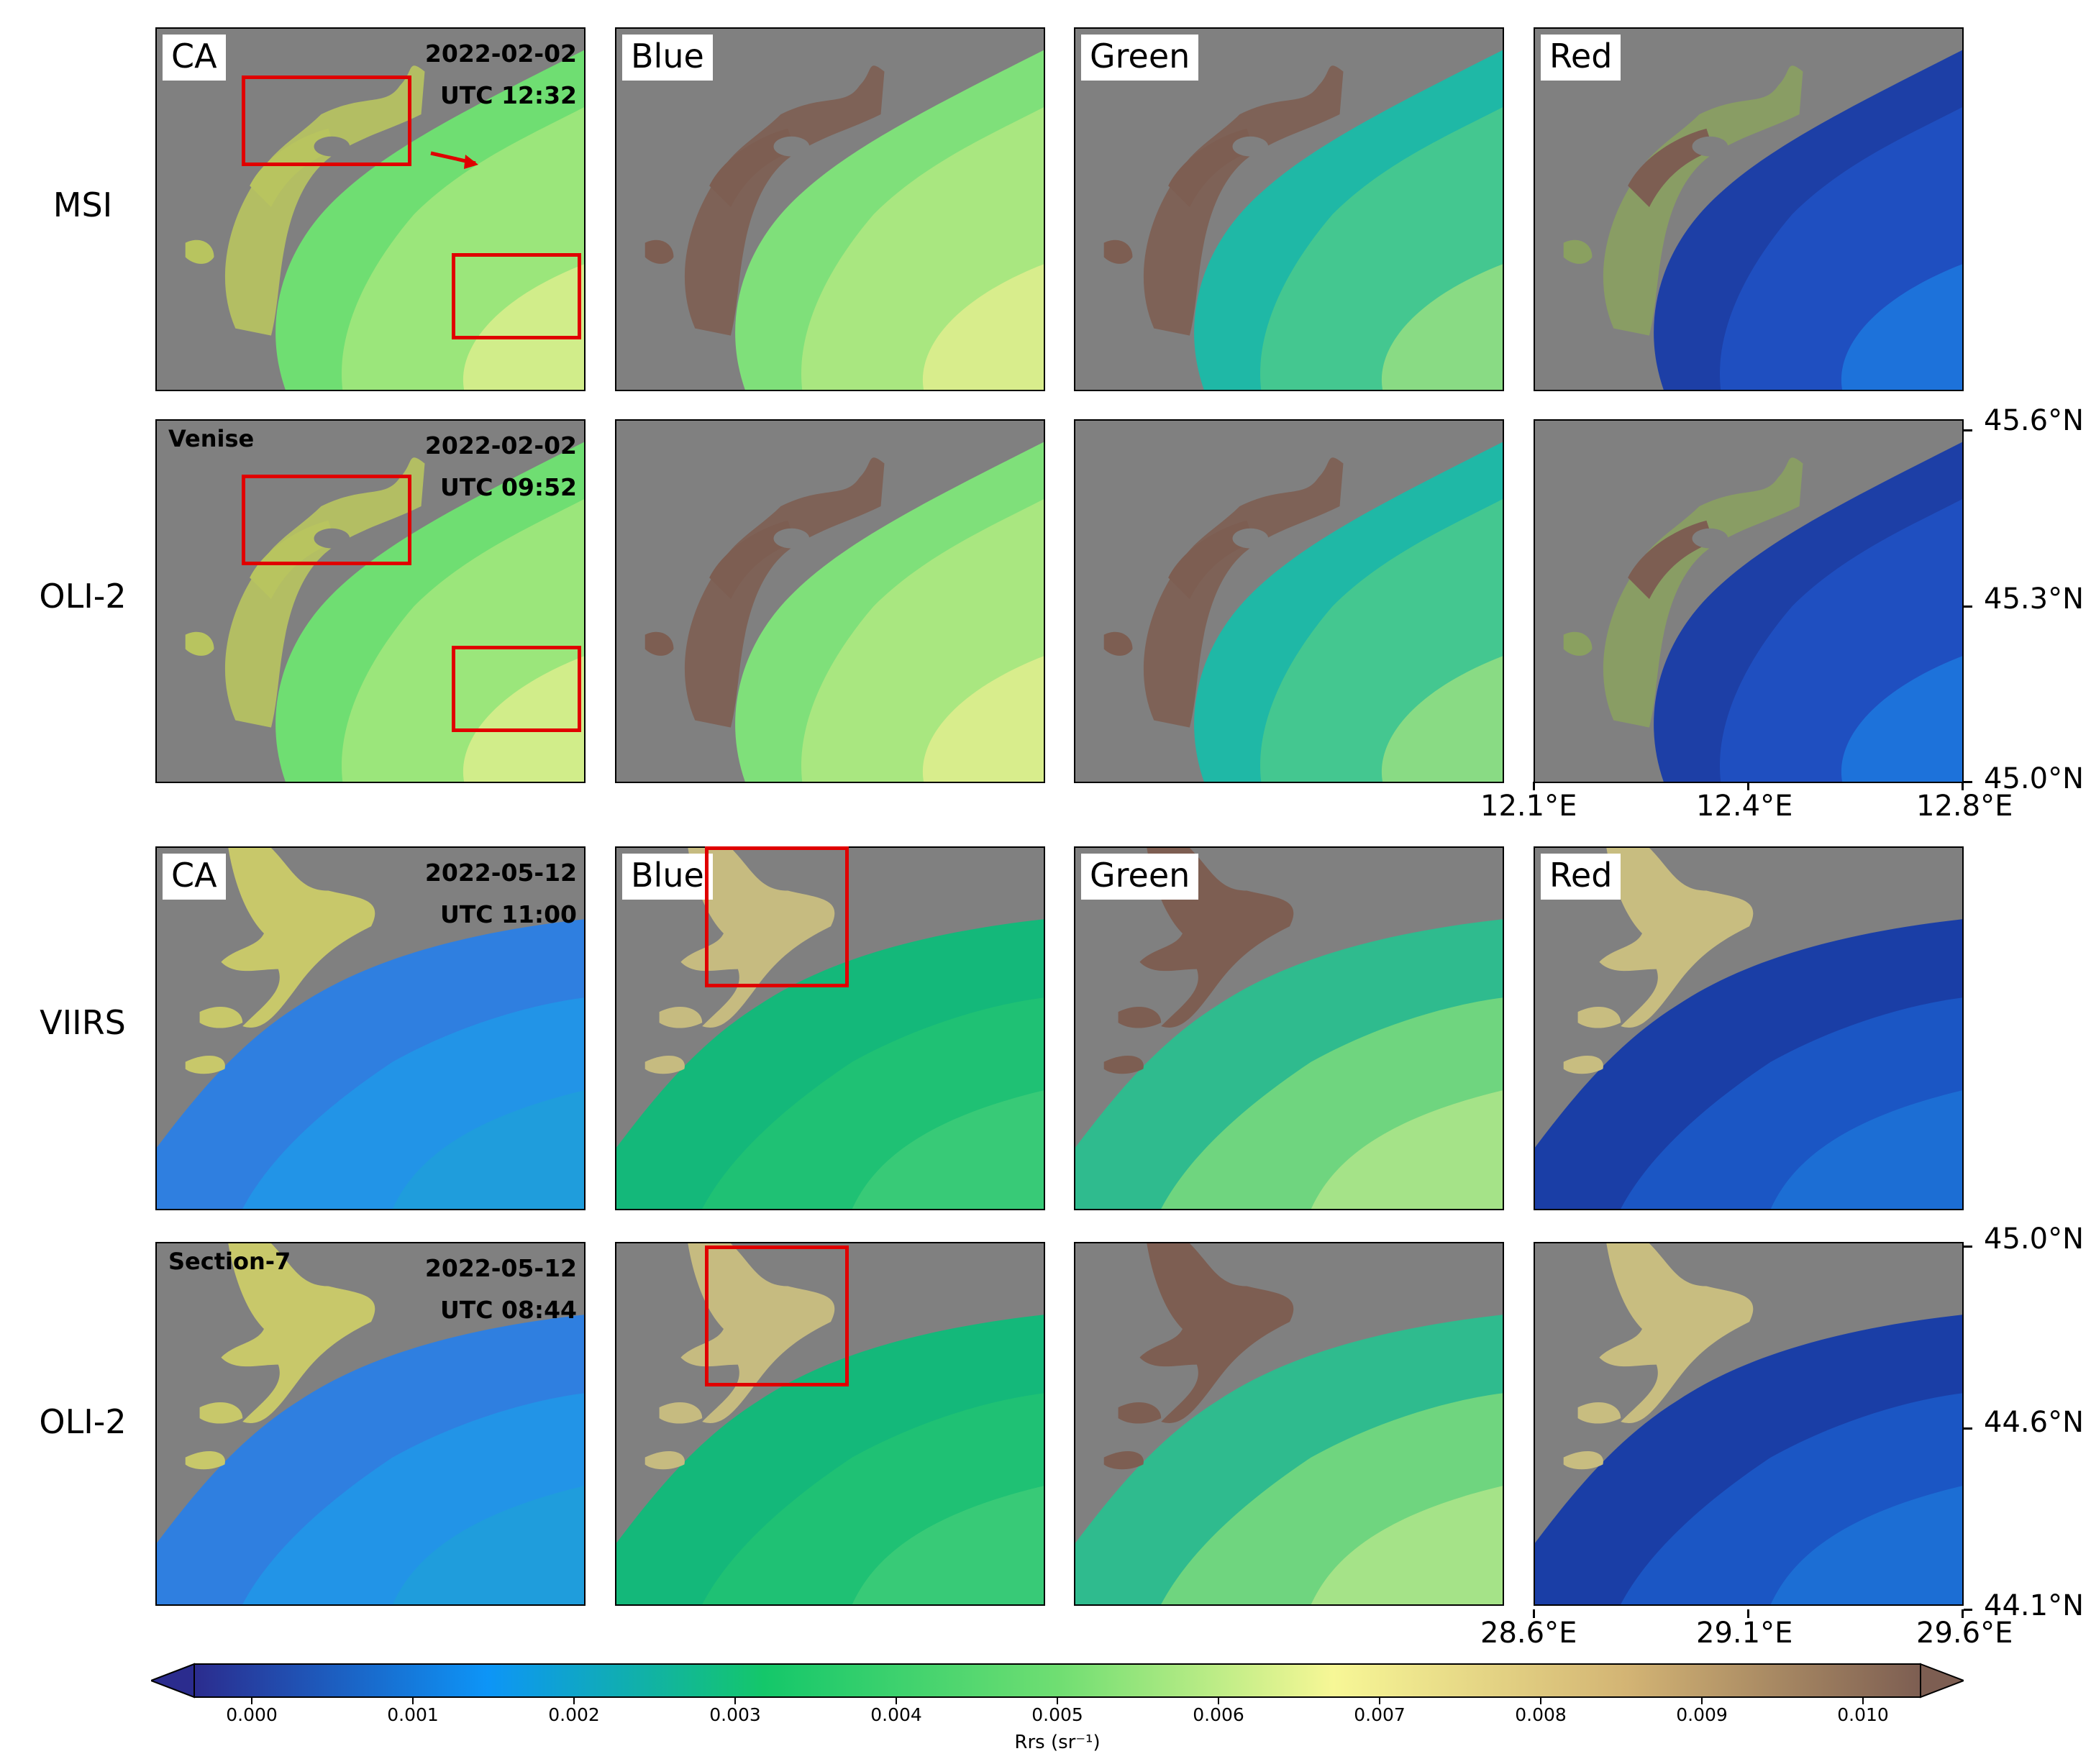  What do you see at coordinates (83, 1023) in the screenshot?
I see `row-label-viirs: VIIRS` at bounding box center [83, 1023].